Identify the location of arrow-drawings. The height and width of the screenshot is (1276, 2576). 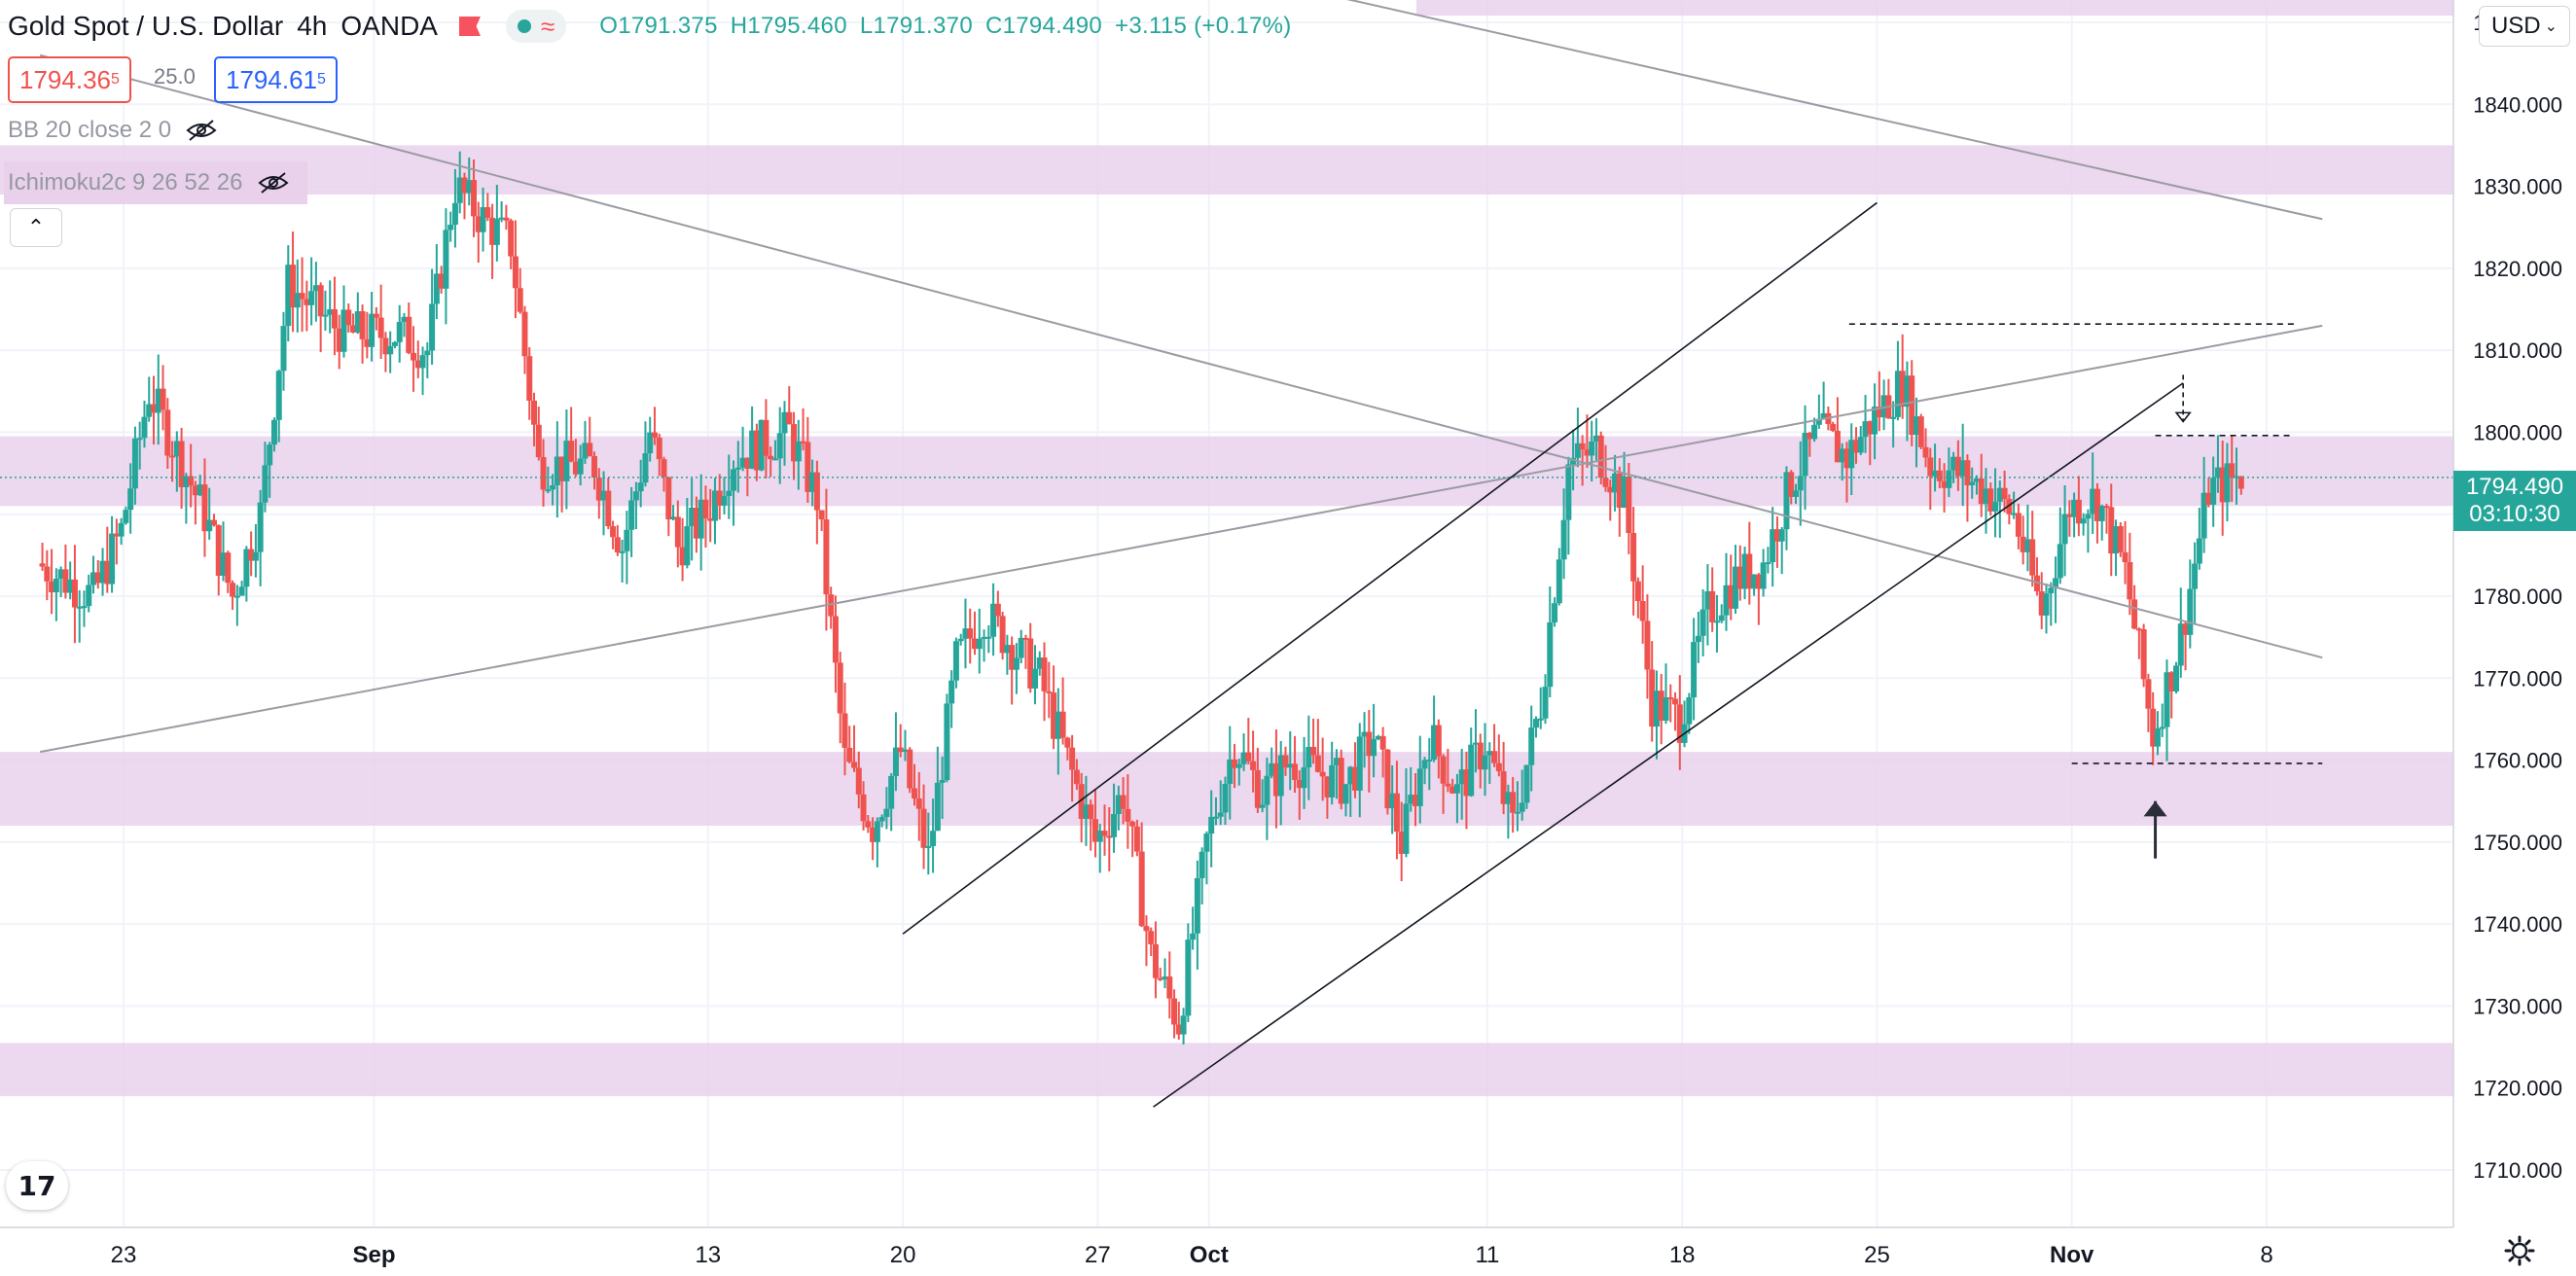
(2167, 616).